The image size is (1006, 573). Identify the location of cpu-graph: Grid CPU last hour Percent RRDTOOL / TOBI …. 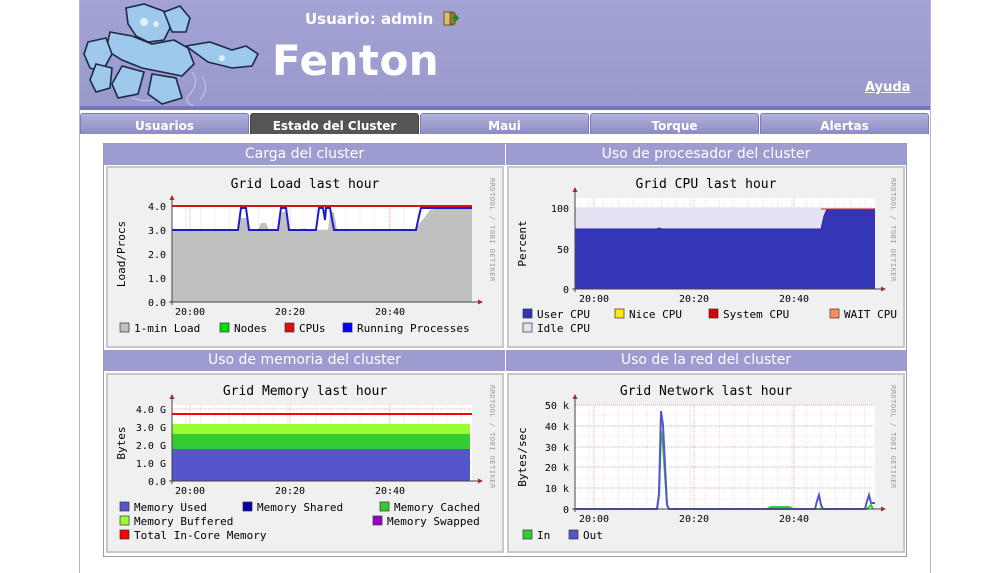
(706, 257).